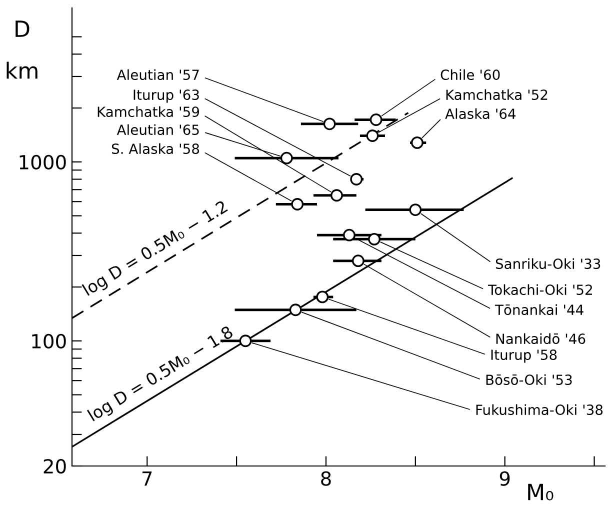 Image resolution: width=610 pixels, height=516 pixels. Describe the element at coordinates (539, 310) in the screenshot. I see `annotation: Tōnankai '44` at that location.